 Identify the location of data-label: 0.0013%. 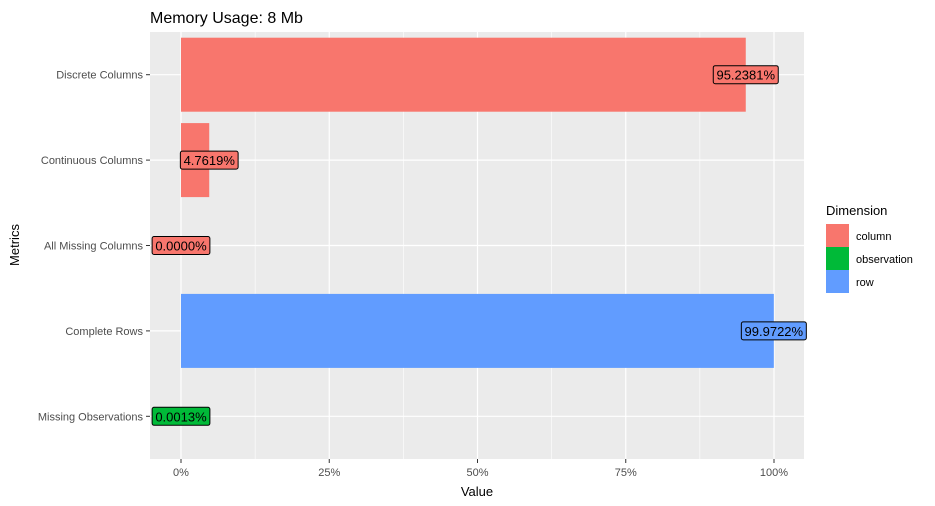
(181, 416).